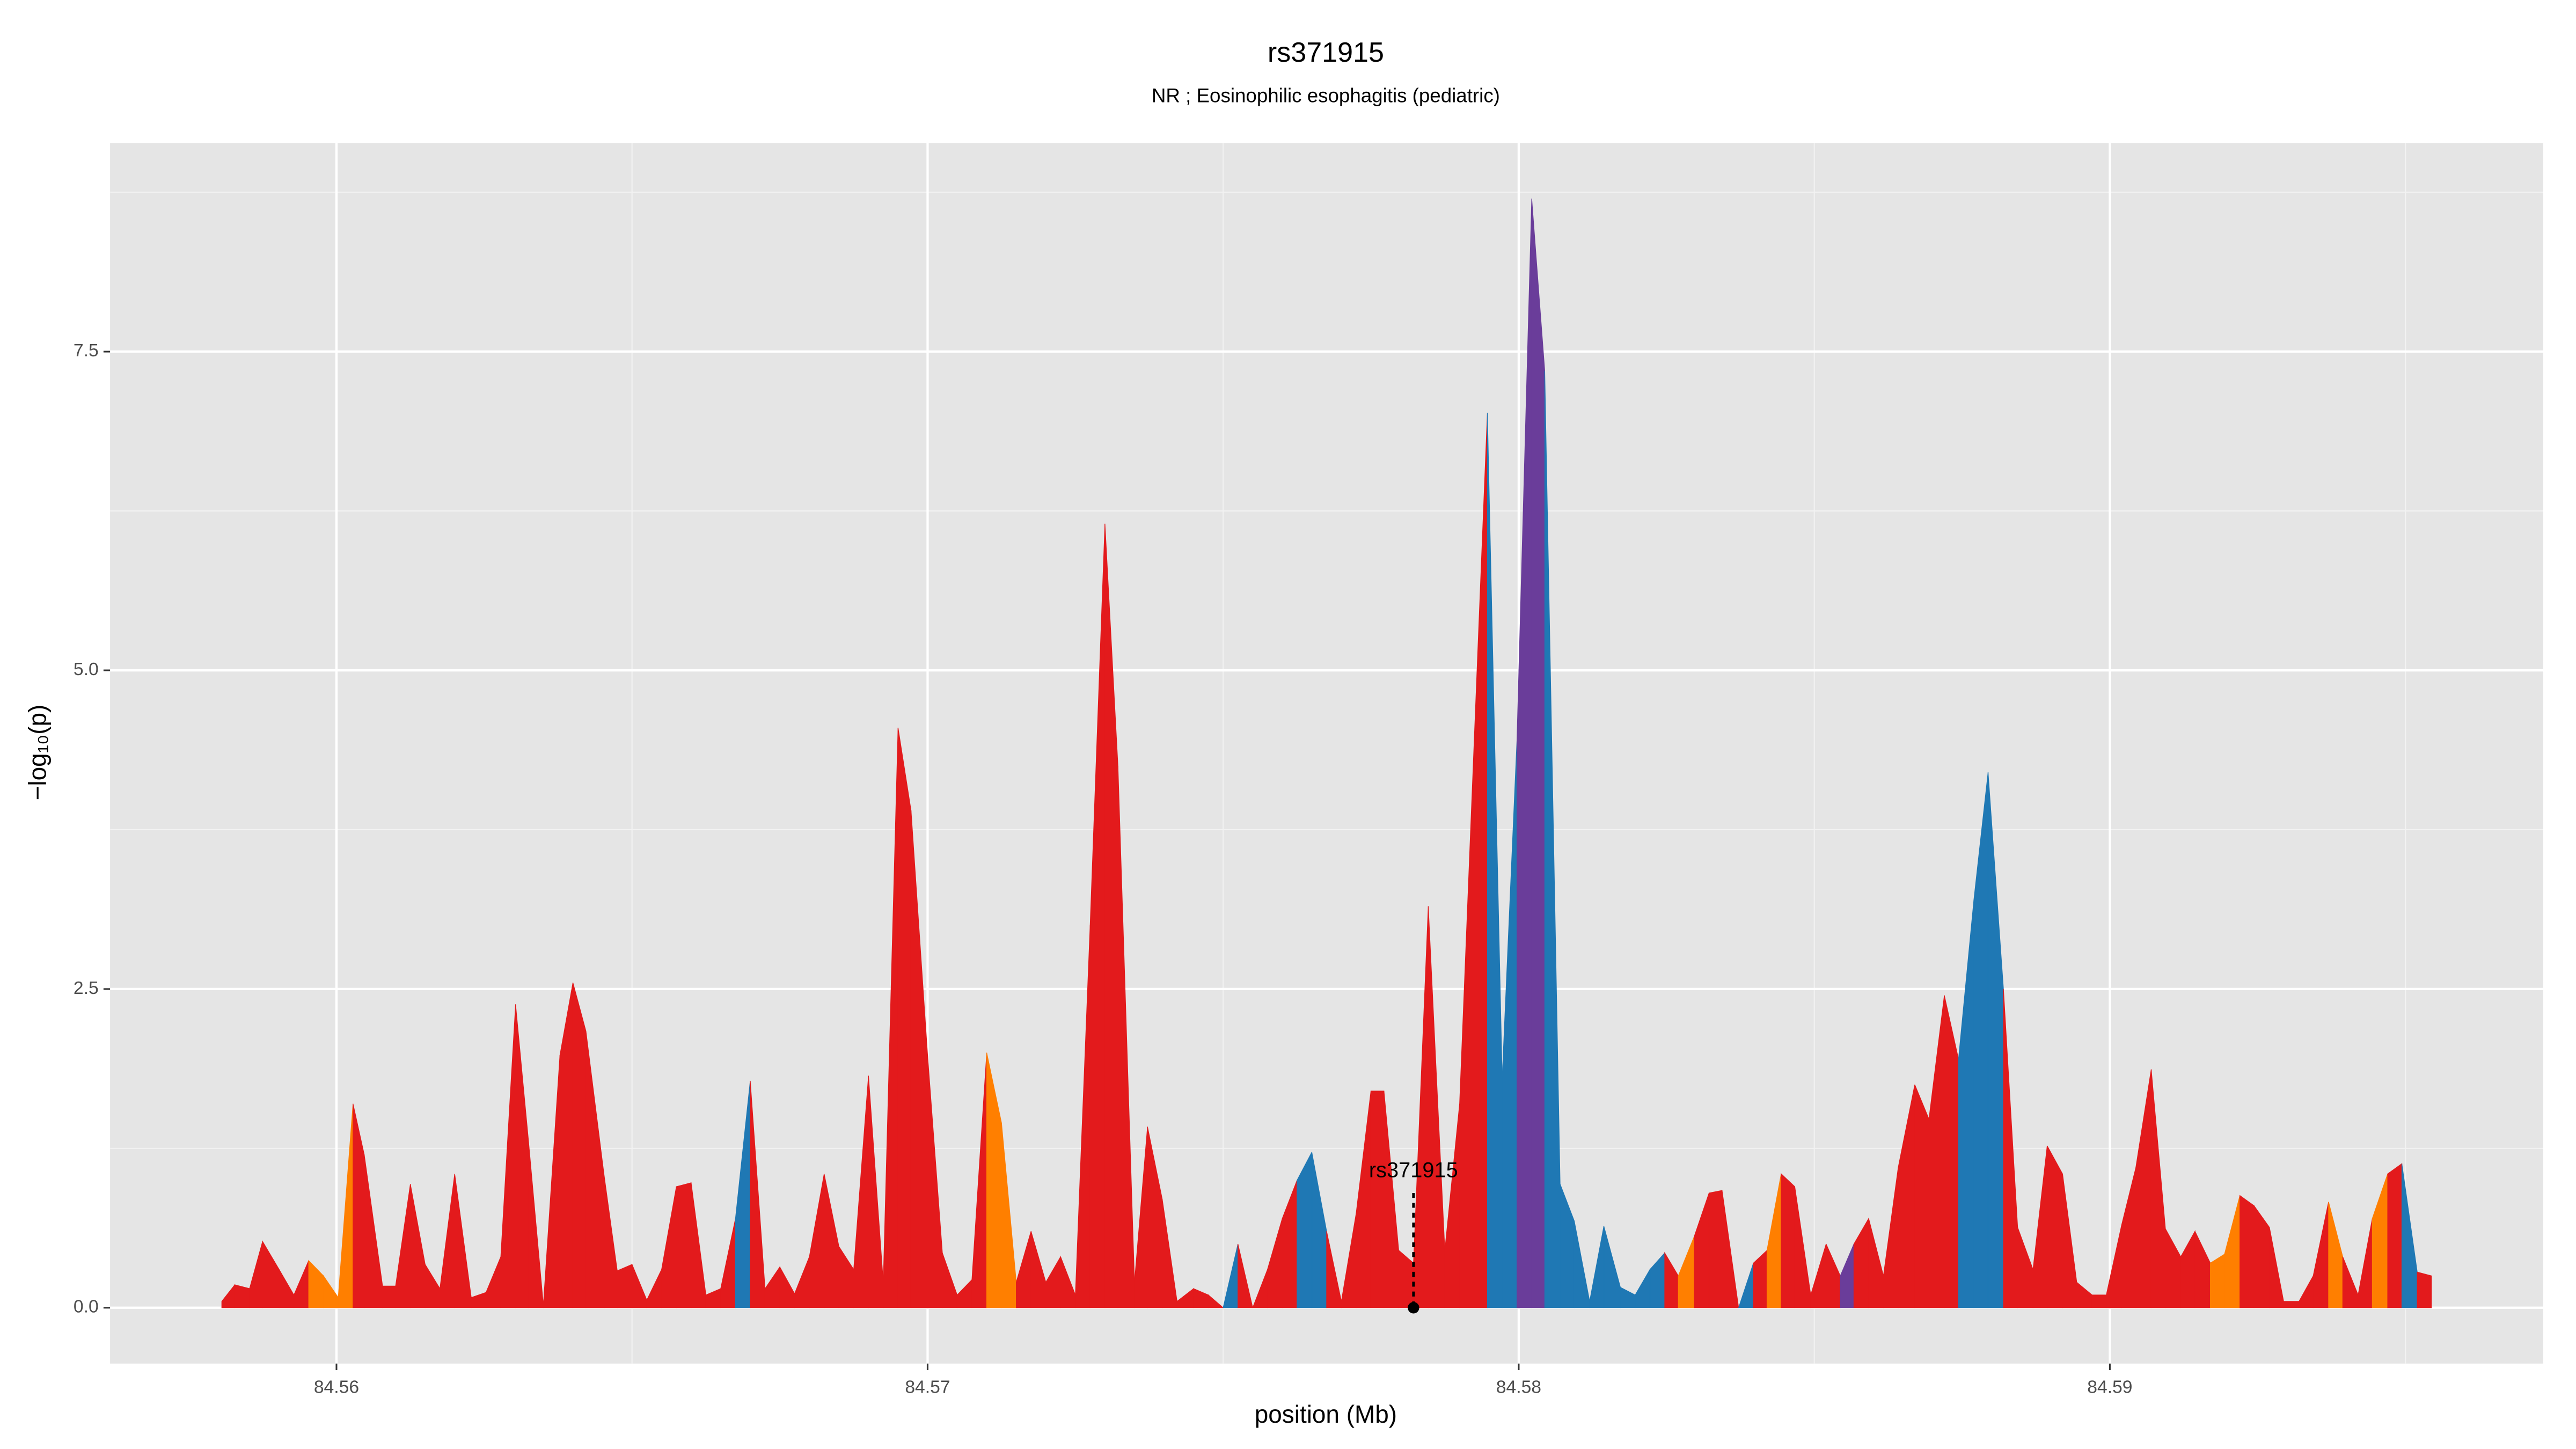 The height and width of the screenshot is (1449, 2576). I want to click on annotation-label: rs371915, so click(1413, 1170).